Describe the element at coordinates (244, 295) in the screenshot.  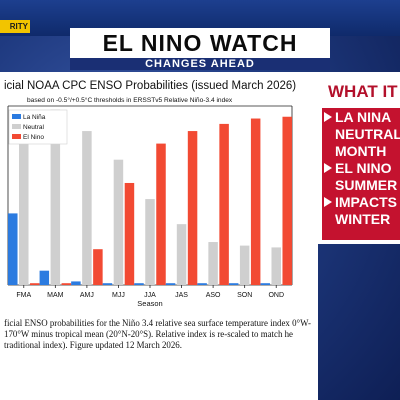
I see `x-tick-label: SON` at that location.